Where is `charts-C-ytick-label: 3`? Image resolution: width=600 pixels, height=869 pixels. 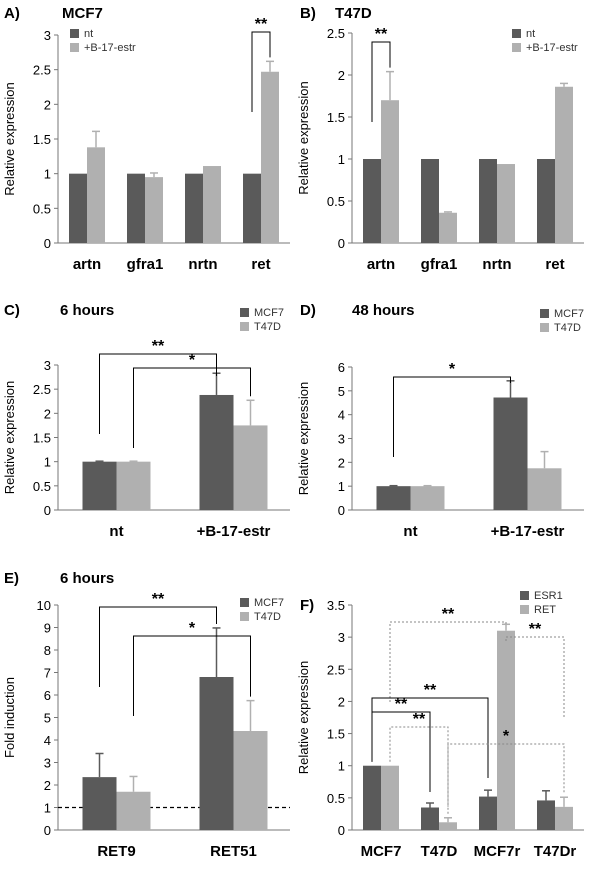 charts-C-ytick-label: 3 is located at coordinates (47, 365).